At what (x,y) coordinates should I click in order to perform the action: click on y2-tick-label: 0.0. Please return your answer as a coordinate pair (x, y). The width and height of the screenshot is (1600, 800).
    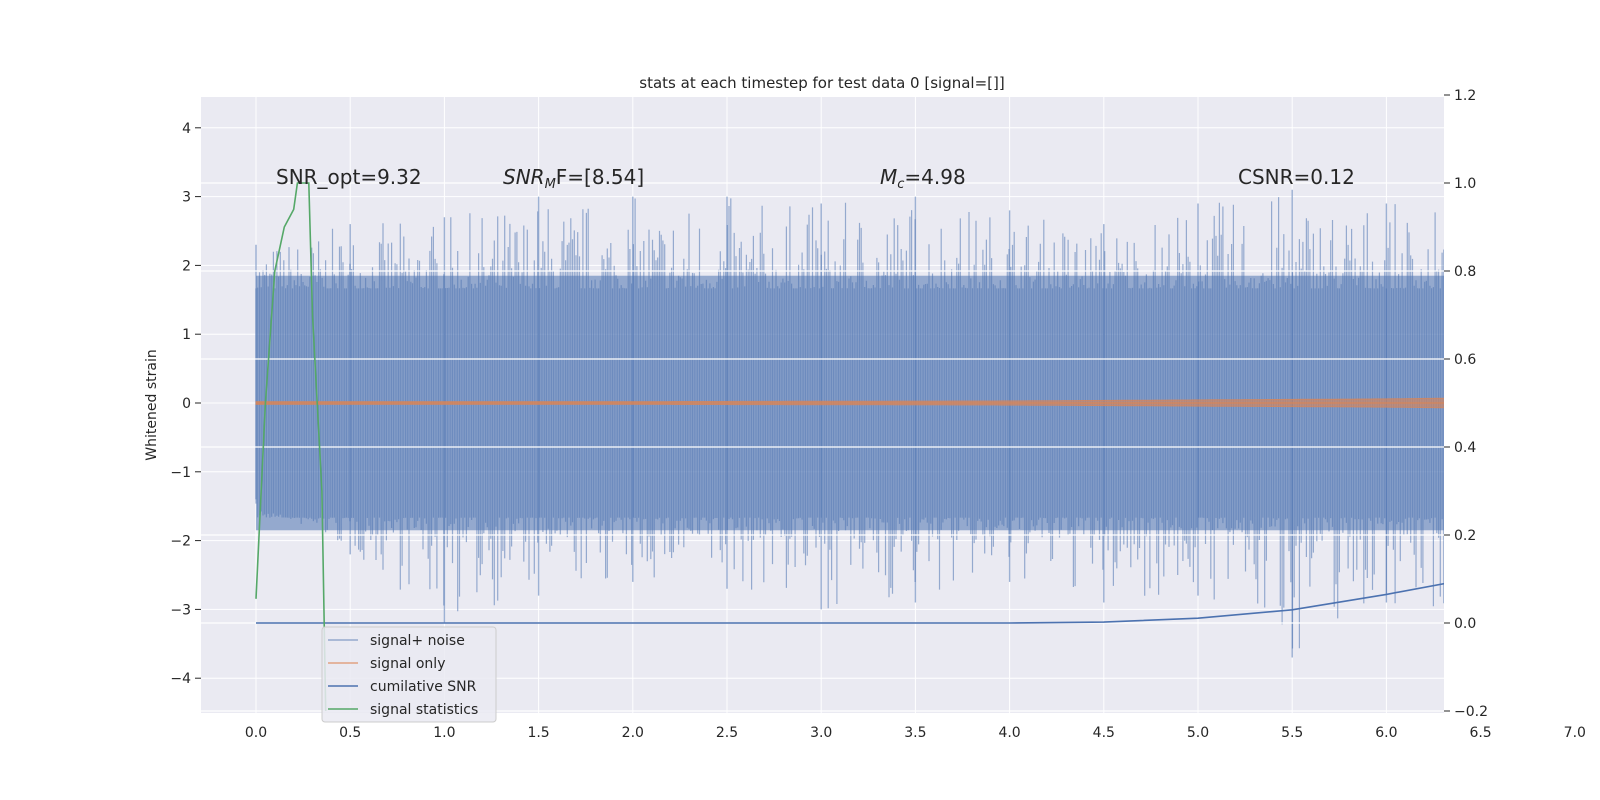
    Looking at the image, I should click on (1465, 624).